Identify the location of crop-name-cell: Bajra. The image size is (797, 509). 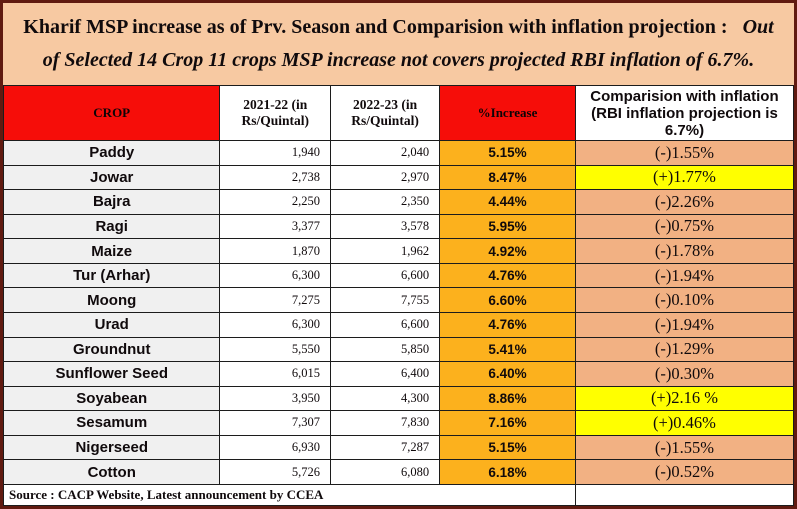
(111, 202).